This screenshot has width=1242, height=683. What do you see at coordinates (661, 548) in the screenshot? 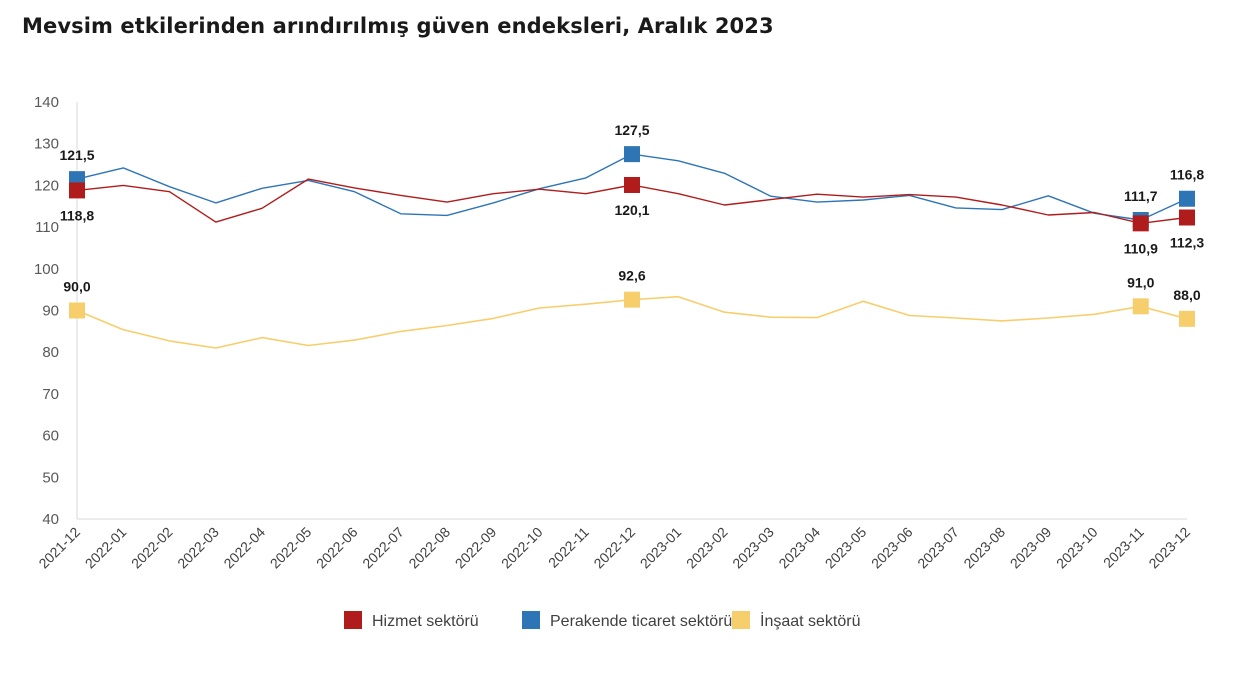
I see `x-tick-label: 2023-01` at bounding box center [661, 548].